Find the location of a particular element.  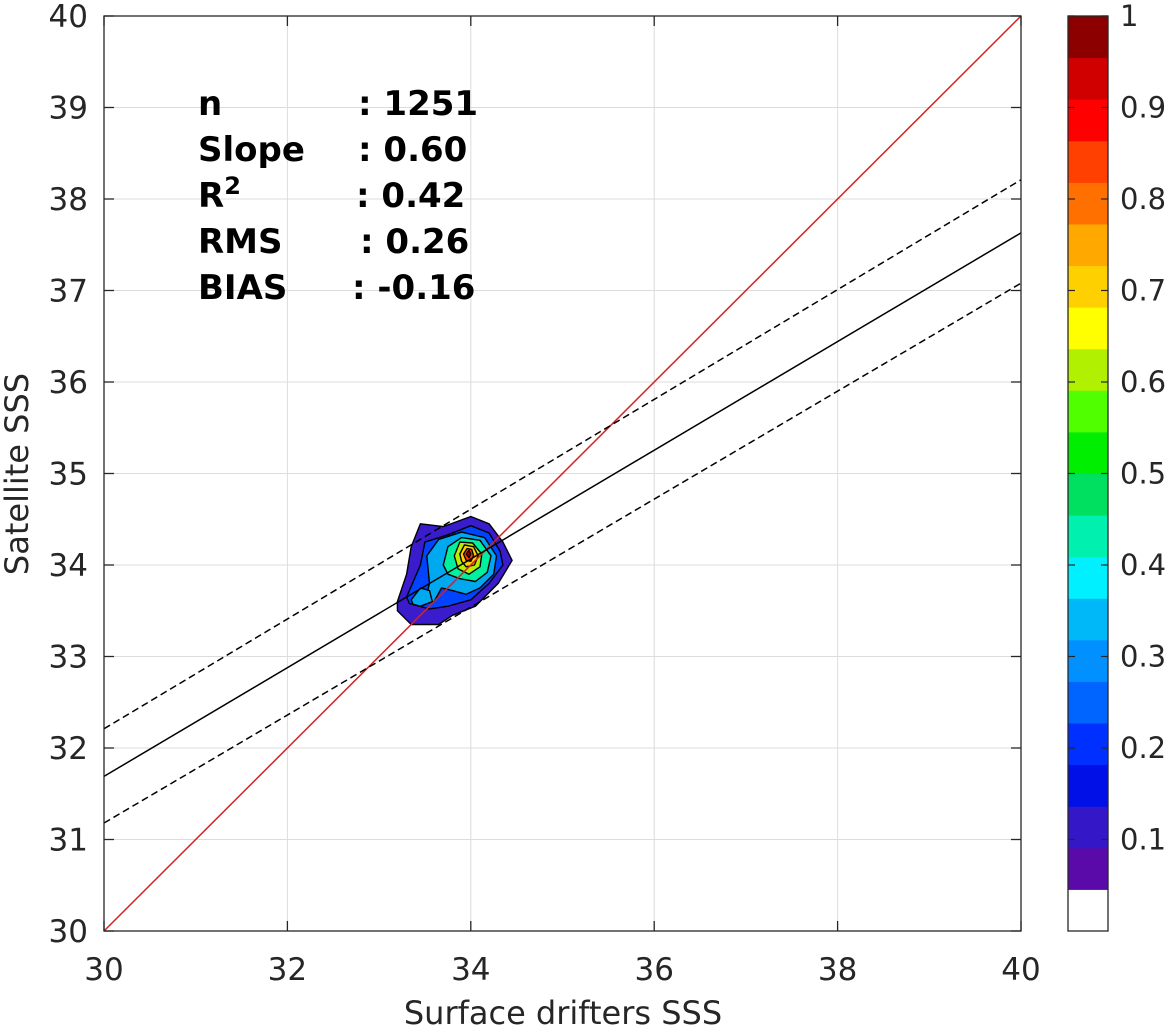

colorbar-tick-label: 0.4 is located at coordinates (1143, 565).